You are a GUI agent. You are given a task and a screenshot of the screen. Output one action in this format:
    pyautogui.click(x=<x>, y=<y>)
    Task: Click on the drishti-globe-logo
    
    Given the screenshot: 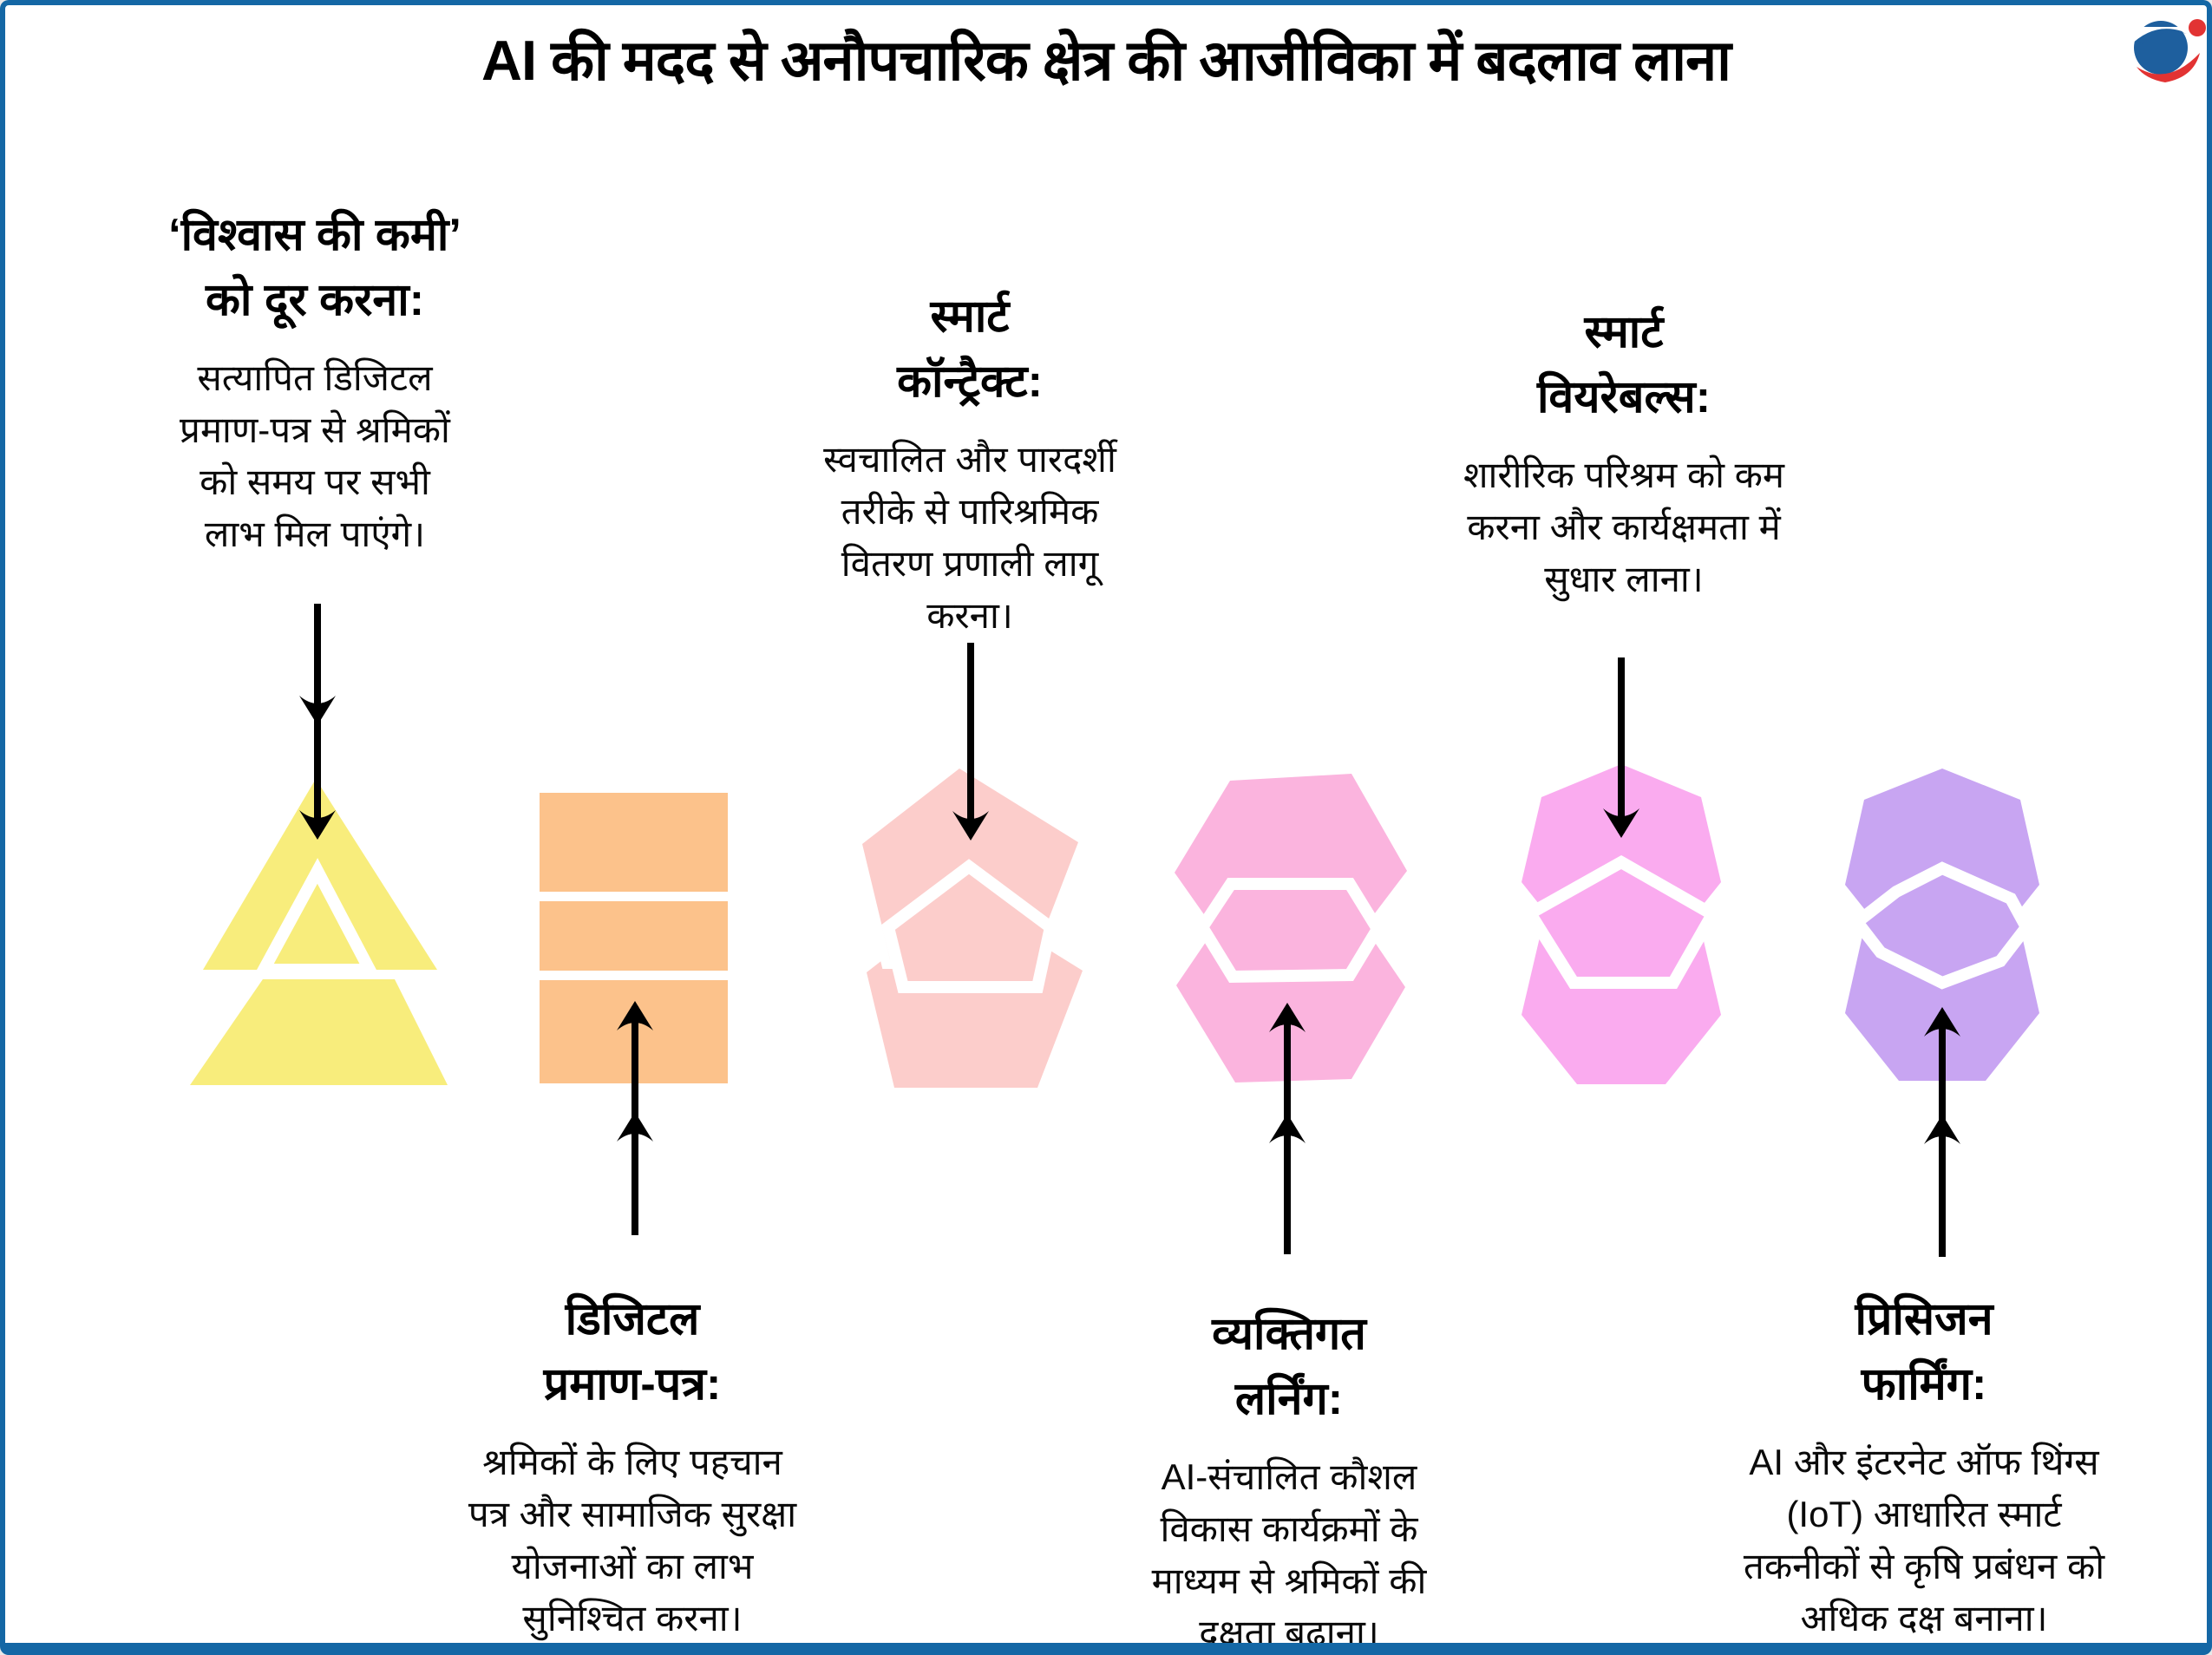 What is the action you would take?
    pyautogui.click(x=2168, y=51)
    